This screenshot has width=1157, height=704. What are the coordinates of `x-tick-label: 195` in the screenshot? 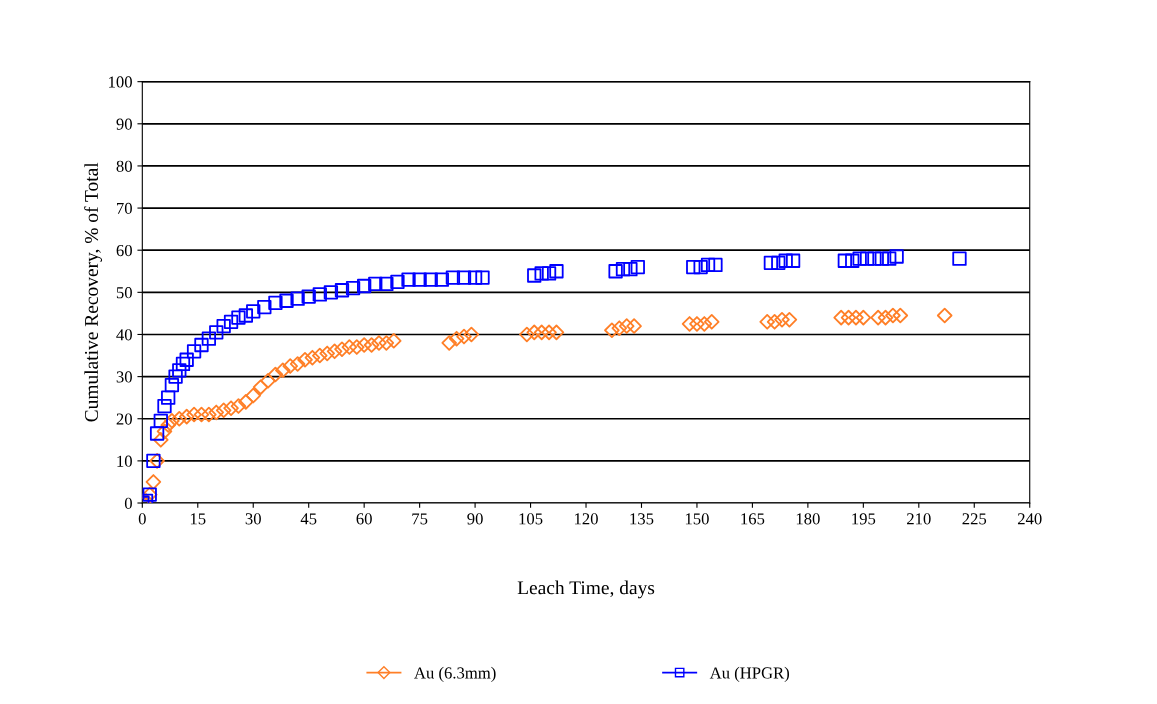 It's located at (864, 519).